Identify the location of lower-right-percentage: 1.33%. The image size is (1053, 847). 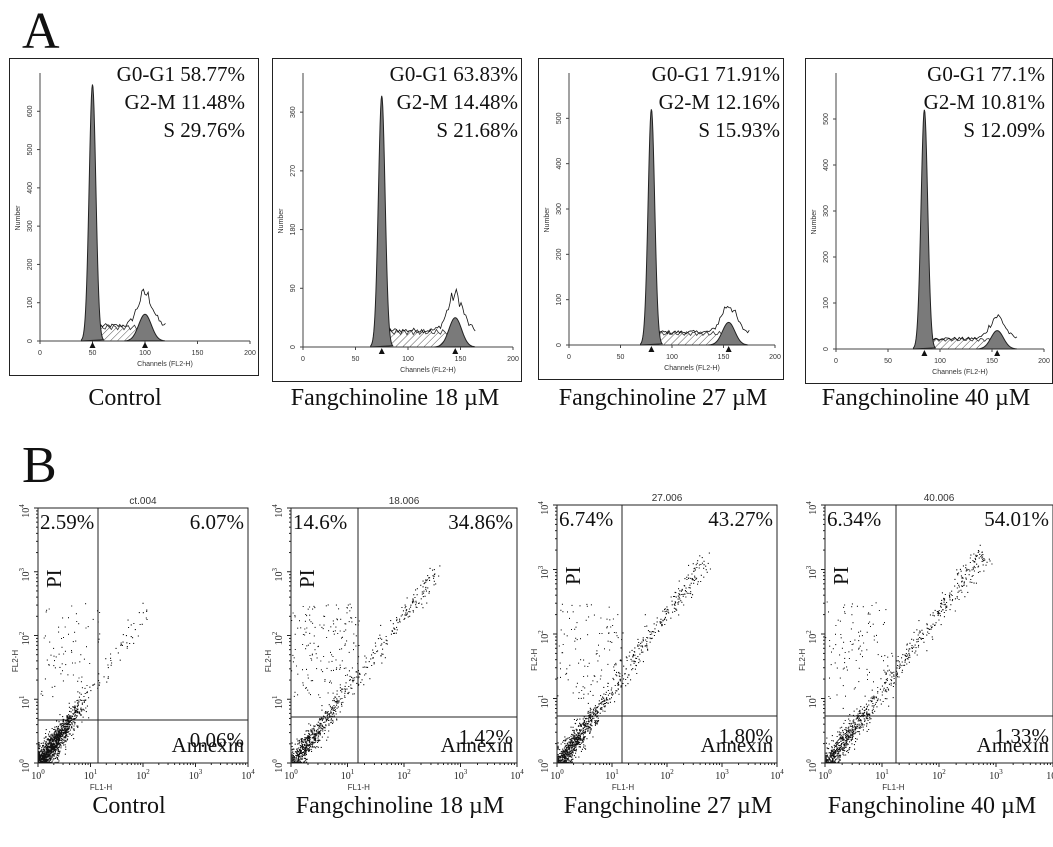
(1021, 736).